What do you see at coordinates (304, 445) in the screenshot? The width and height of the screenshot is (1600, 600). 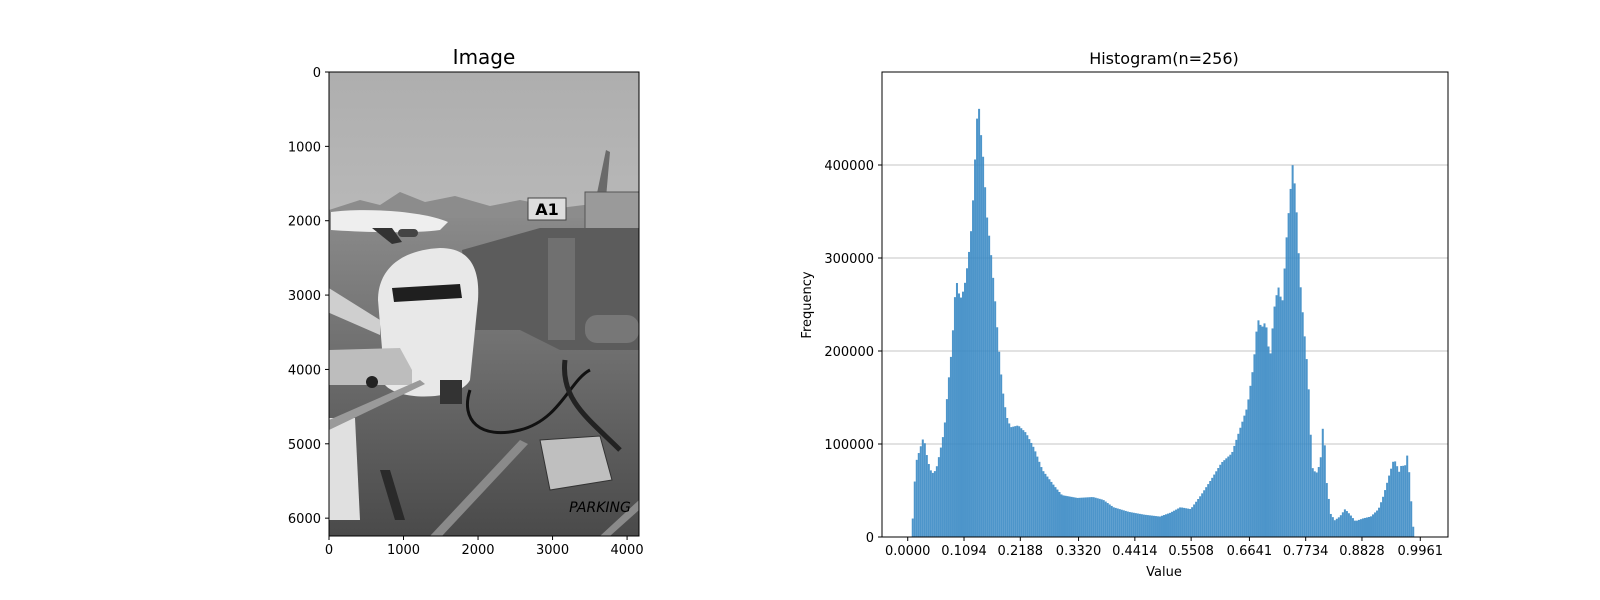 I see `image-ytick-label: 5000` at bounding box center [304, 445].